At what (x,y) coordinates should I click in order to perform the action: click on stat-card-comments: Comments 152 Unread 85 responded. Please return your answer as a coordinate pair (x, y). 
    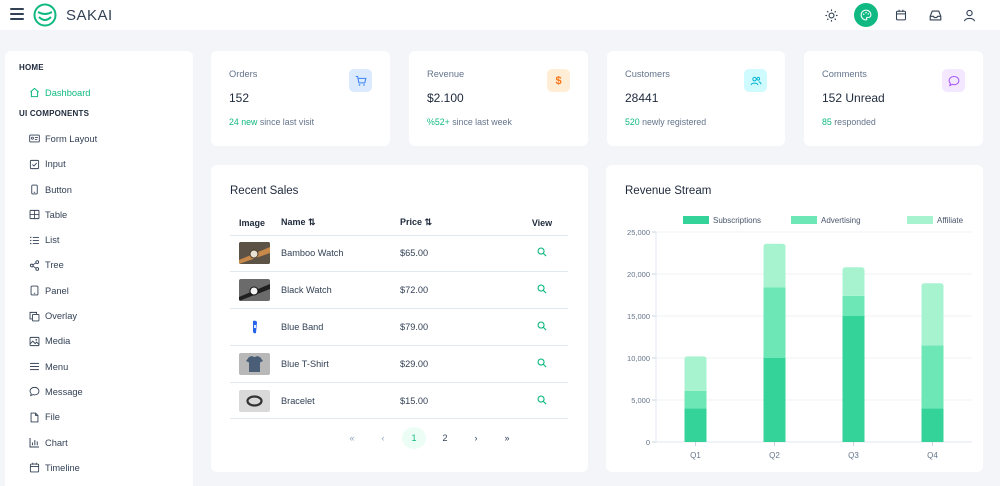
    Looking at the image, I should click on (893, 98).